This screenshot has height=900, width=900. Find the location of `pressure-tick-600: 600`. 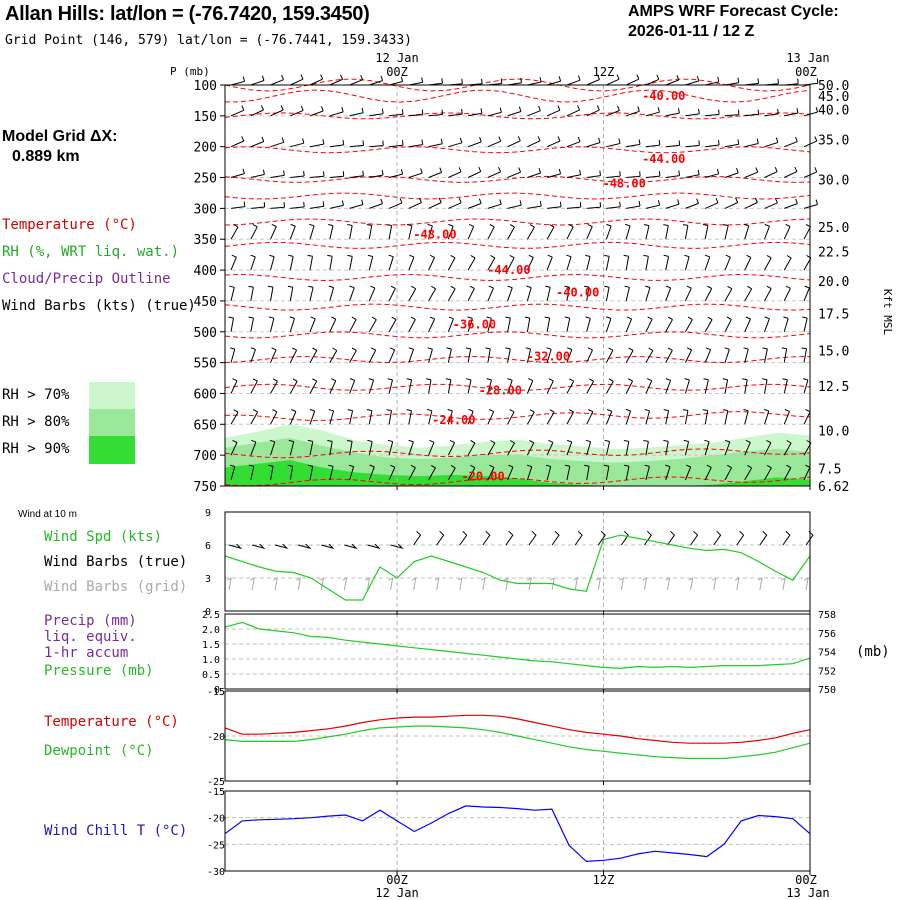

pressure-tick-600: 600 is located at coordinates (205, 394).